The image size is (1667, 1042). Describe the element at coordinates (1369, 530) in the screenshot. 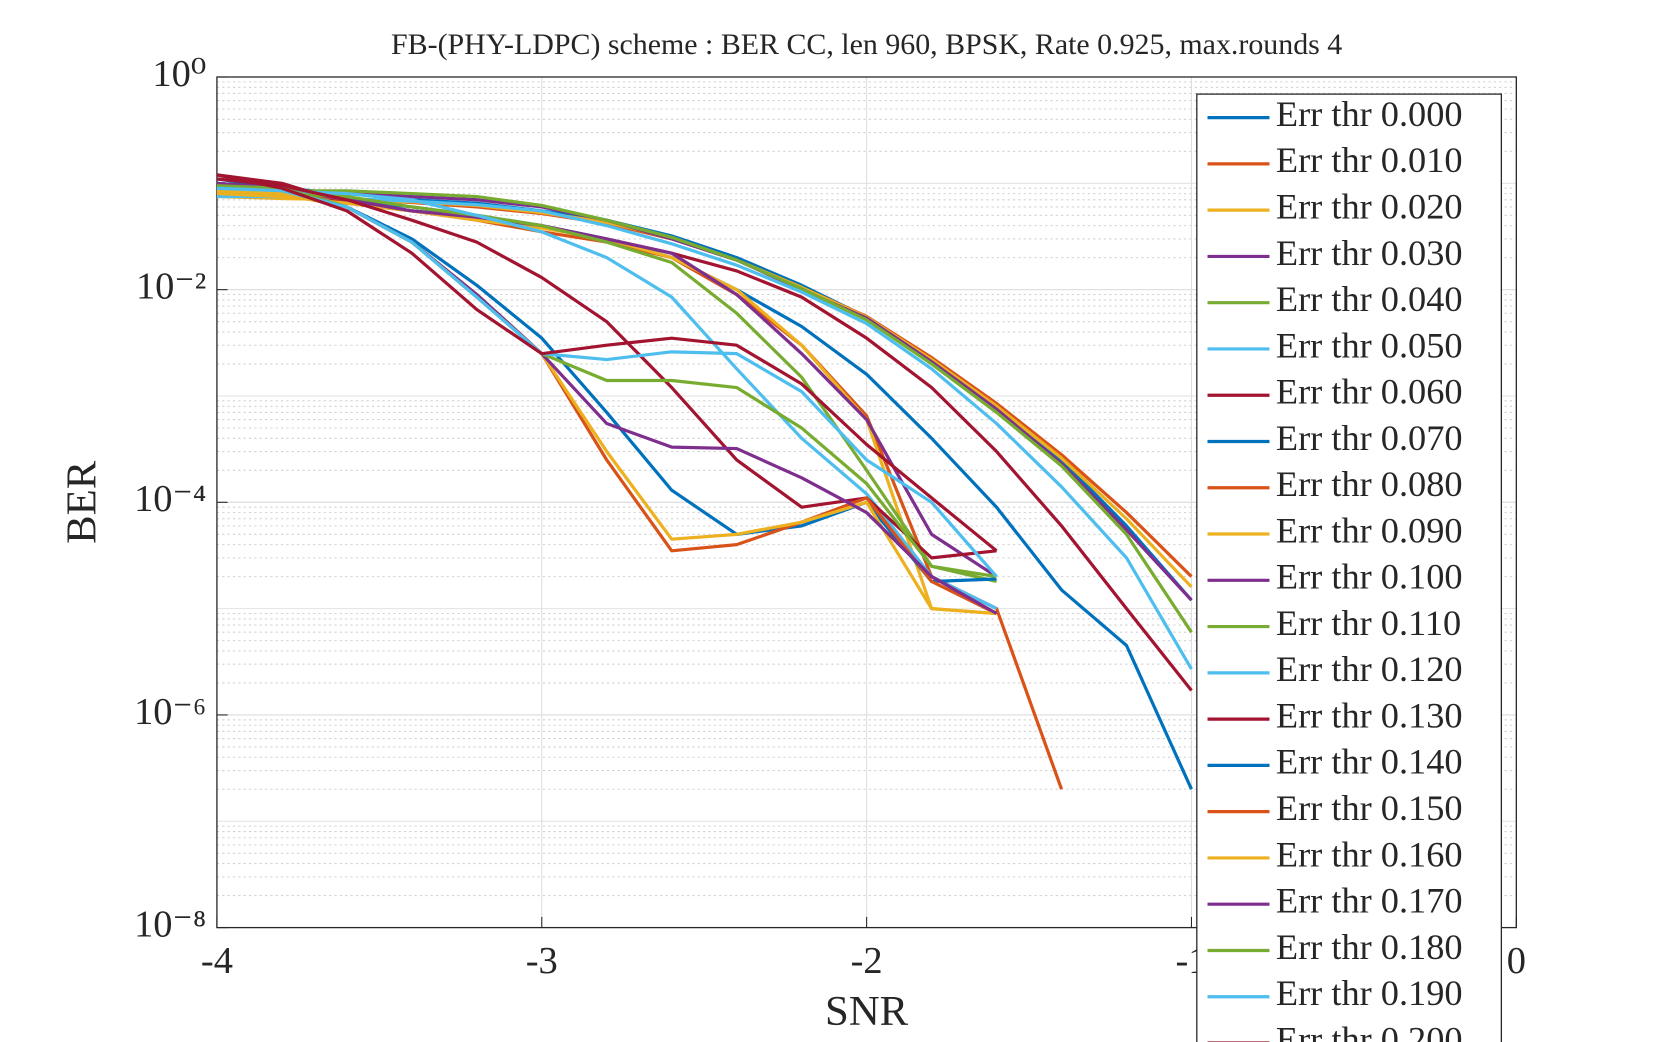

I see `legend-label: Err thr 0.090` at that location.